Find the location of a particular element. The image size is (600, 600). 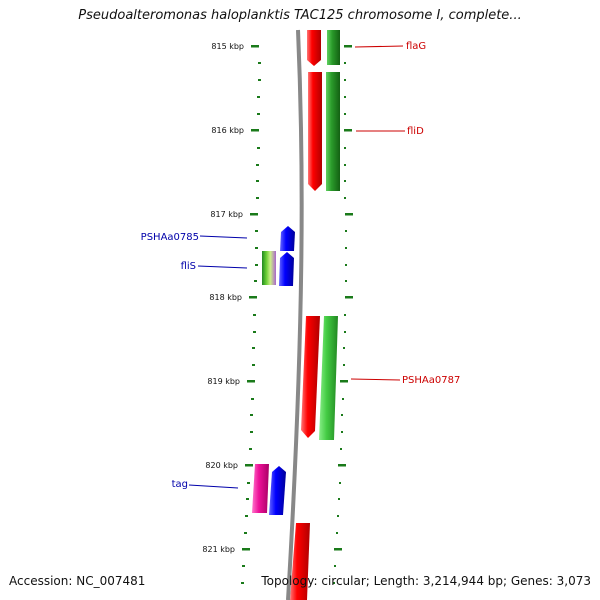

gene-label-fliS: fliS is located at coordinates (188, 266).